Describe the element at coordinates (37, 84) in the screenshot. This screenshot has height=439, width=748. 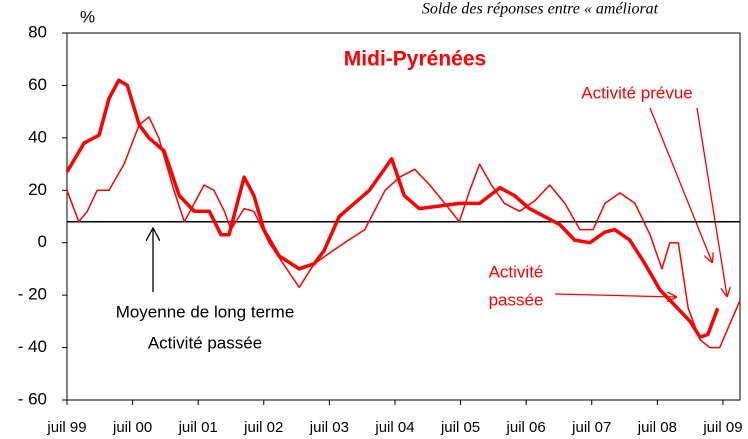
I see `y-tick-label: 60` at that location.